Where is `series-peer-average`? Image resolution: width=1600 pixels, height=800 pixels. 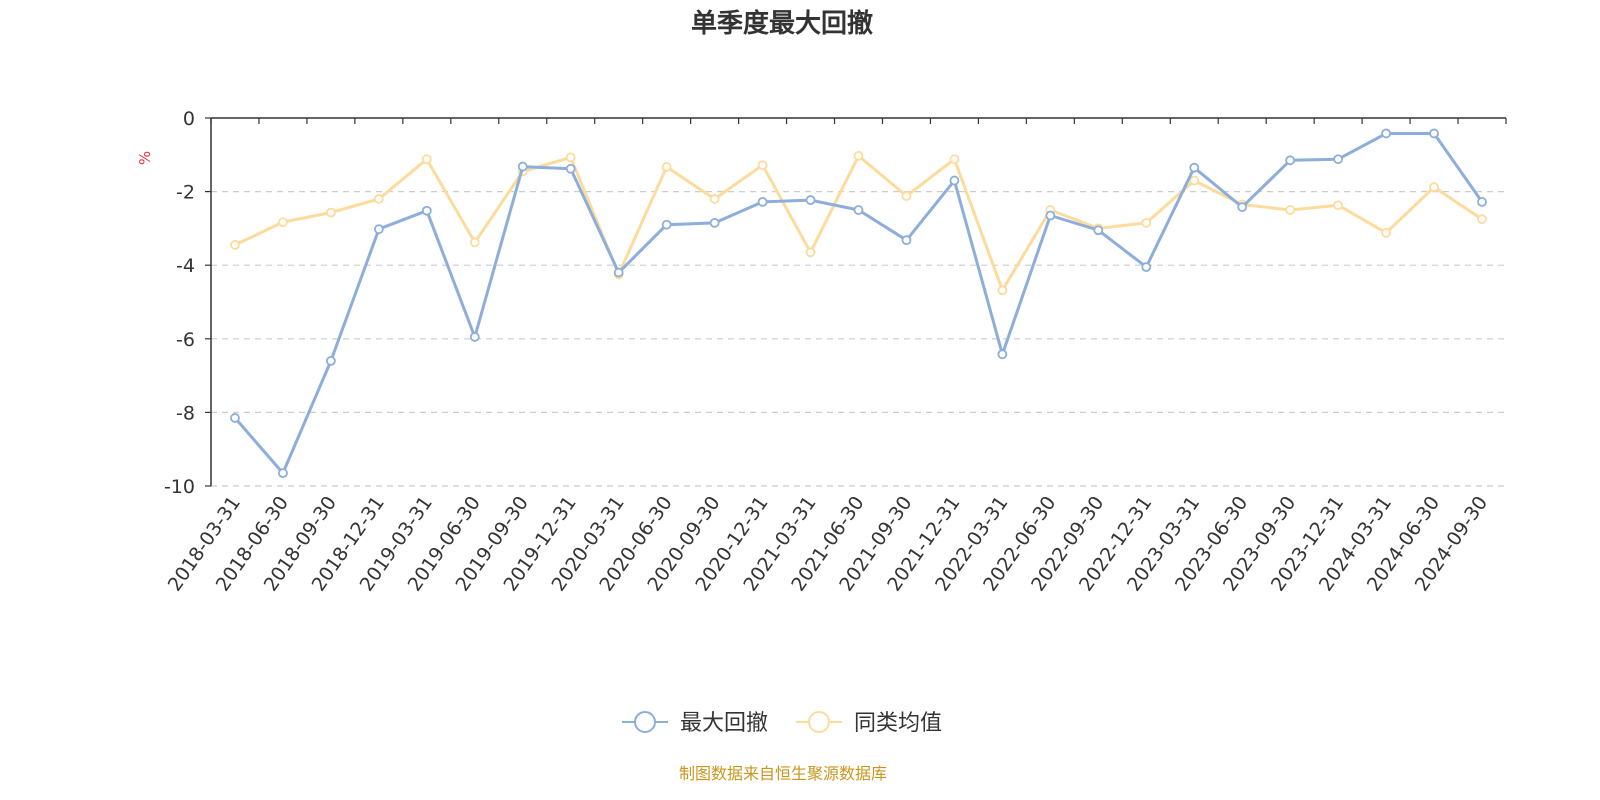
series-peer-average is located at coordinates (858, 223).